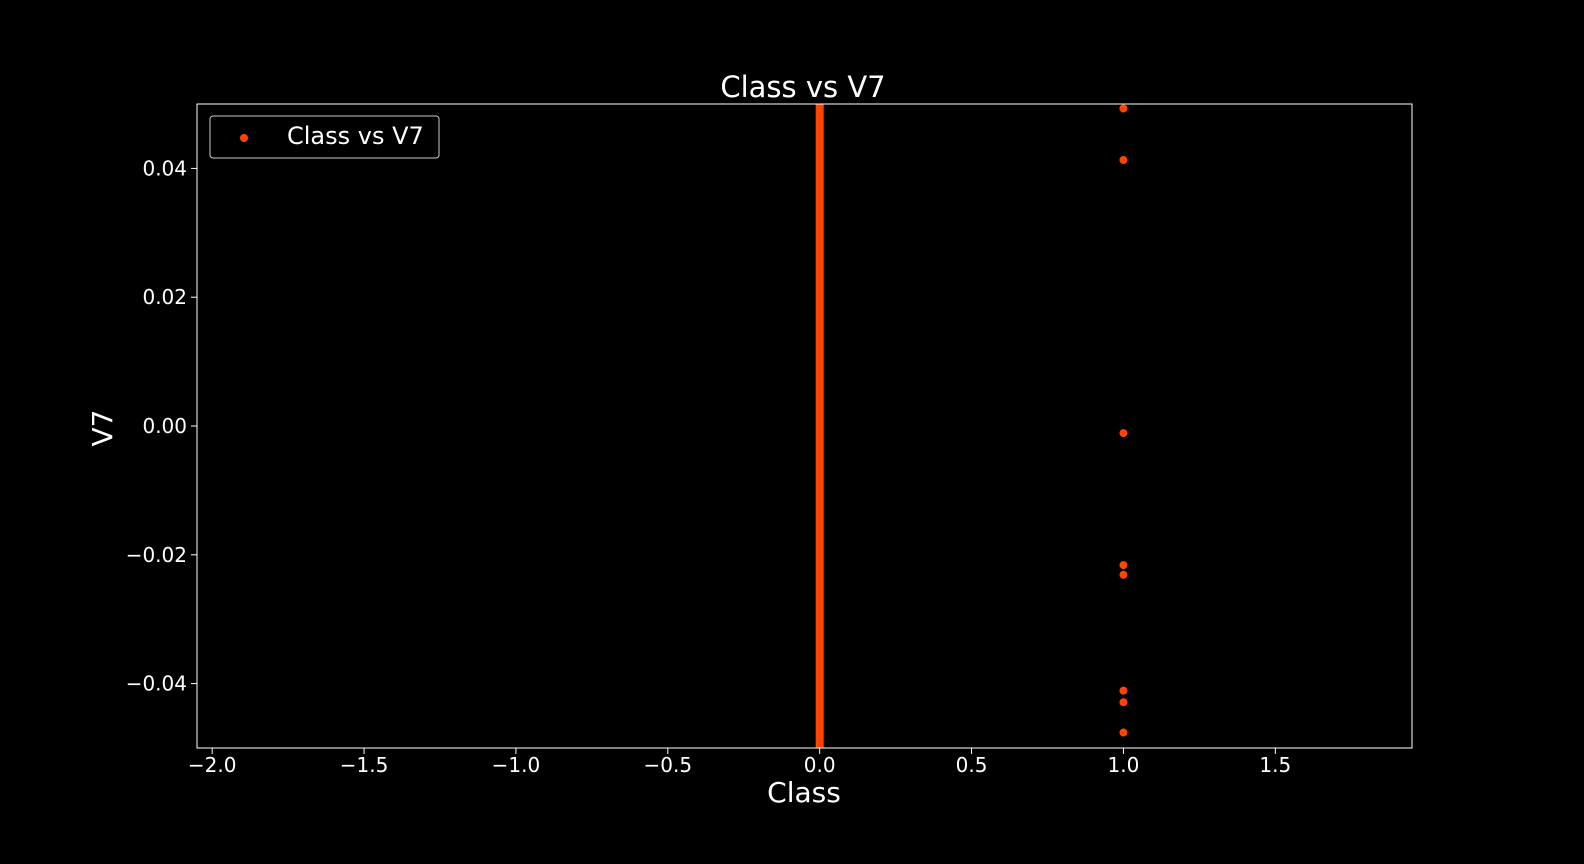 This screenshot has height=864, width=1584. I want to click on legend: Class vs V7, so click(324, 137).